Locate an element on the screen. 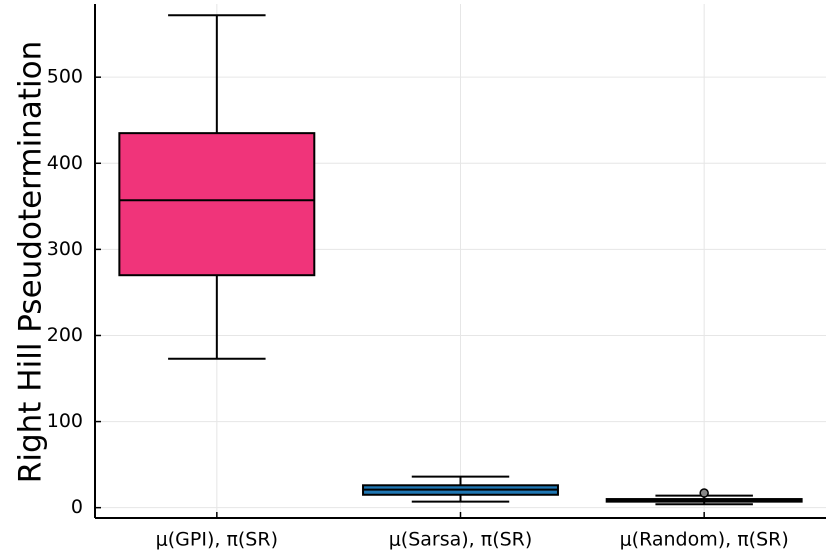  y-tick-label: 100 is located at coordinates (65, 421).